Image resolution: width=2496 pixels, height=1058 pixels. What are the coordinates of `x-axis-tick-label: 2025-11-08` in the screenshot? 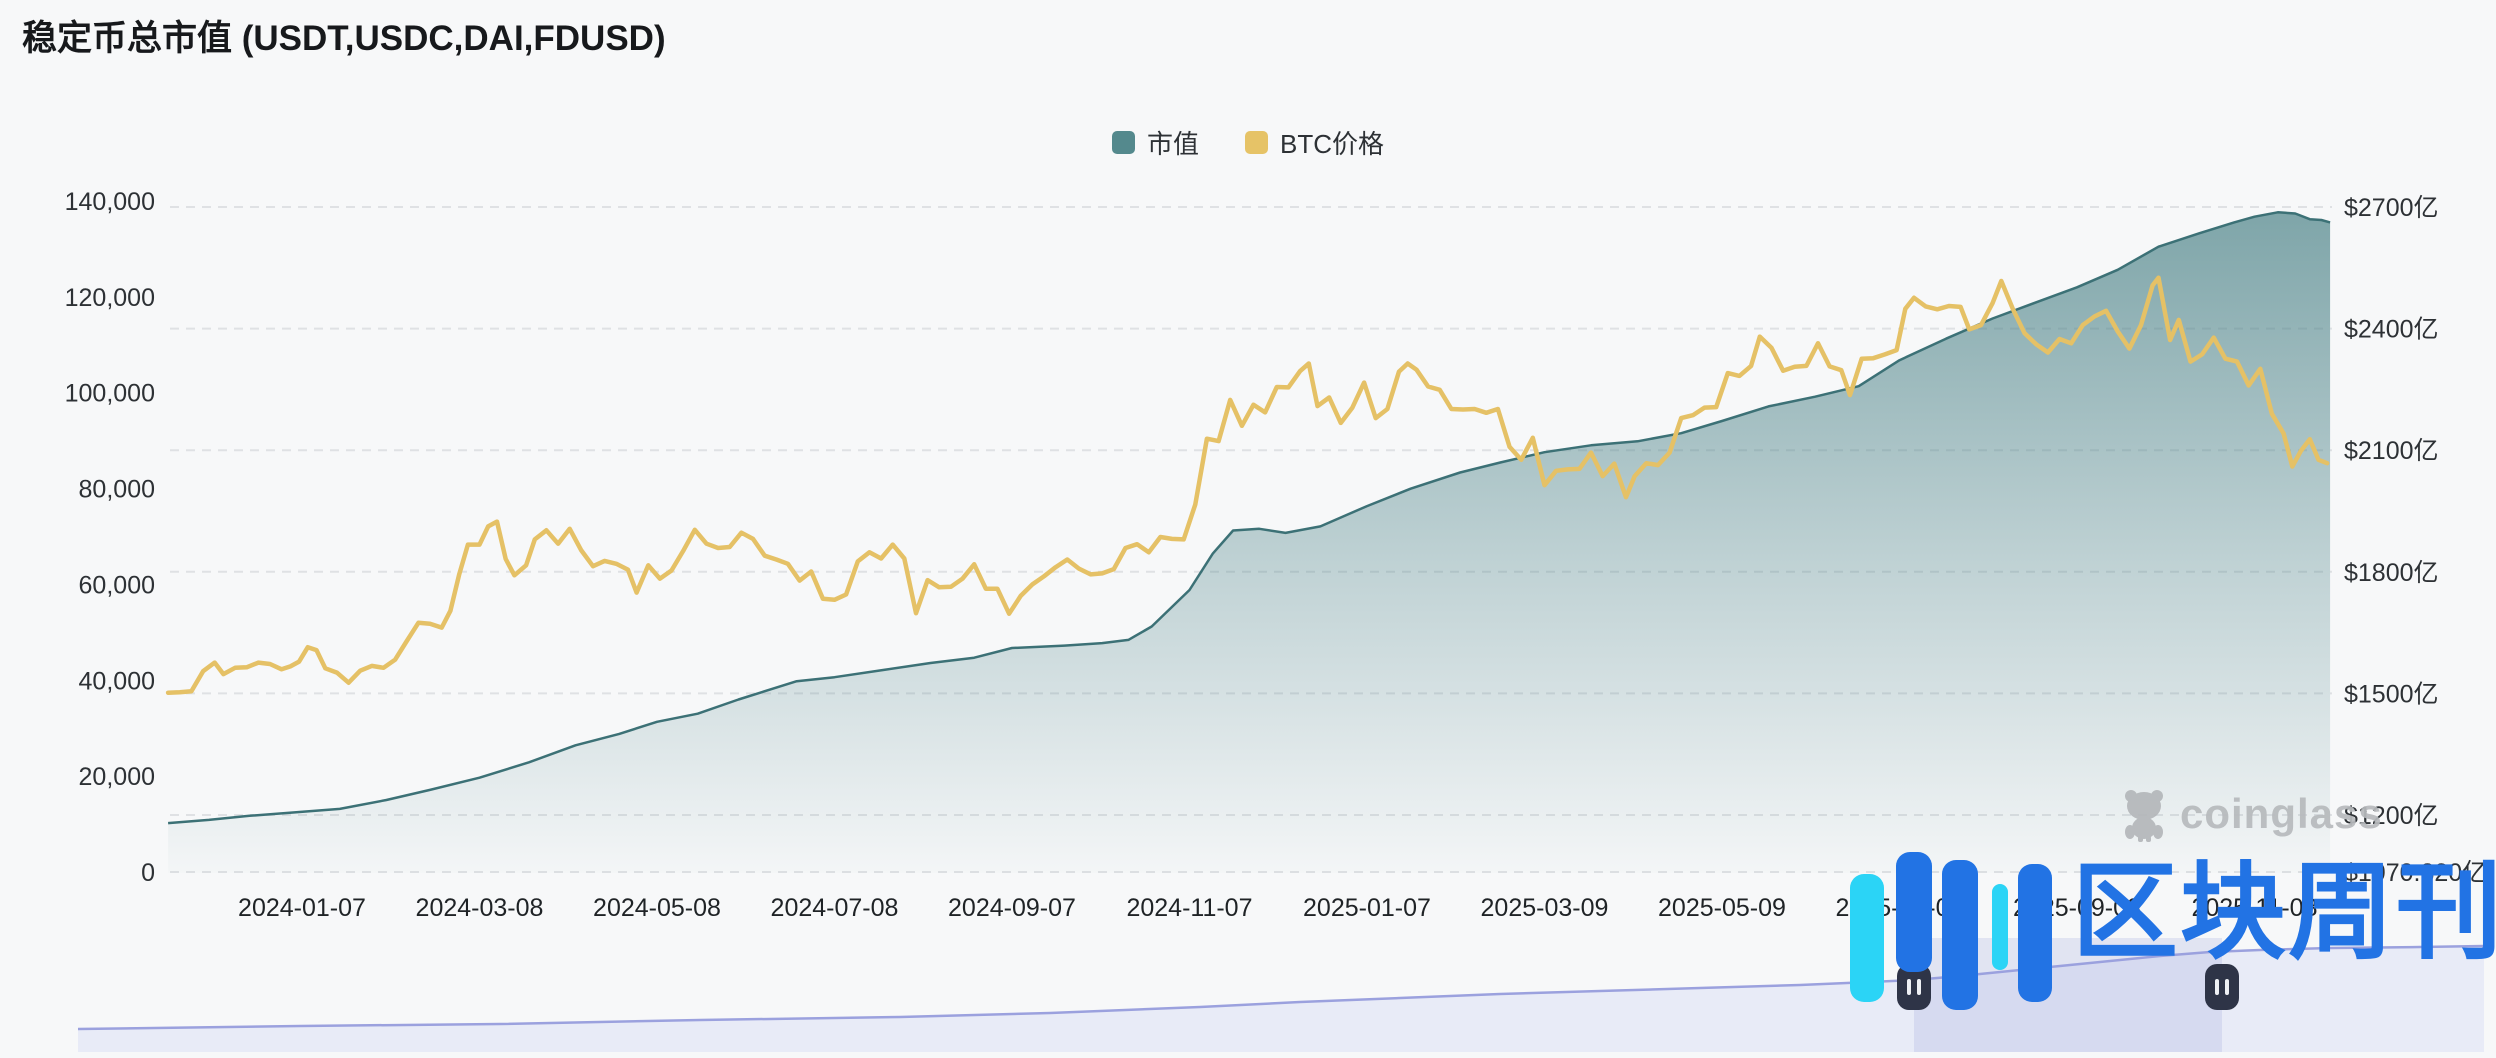 It's located at (2254, 908).